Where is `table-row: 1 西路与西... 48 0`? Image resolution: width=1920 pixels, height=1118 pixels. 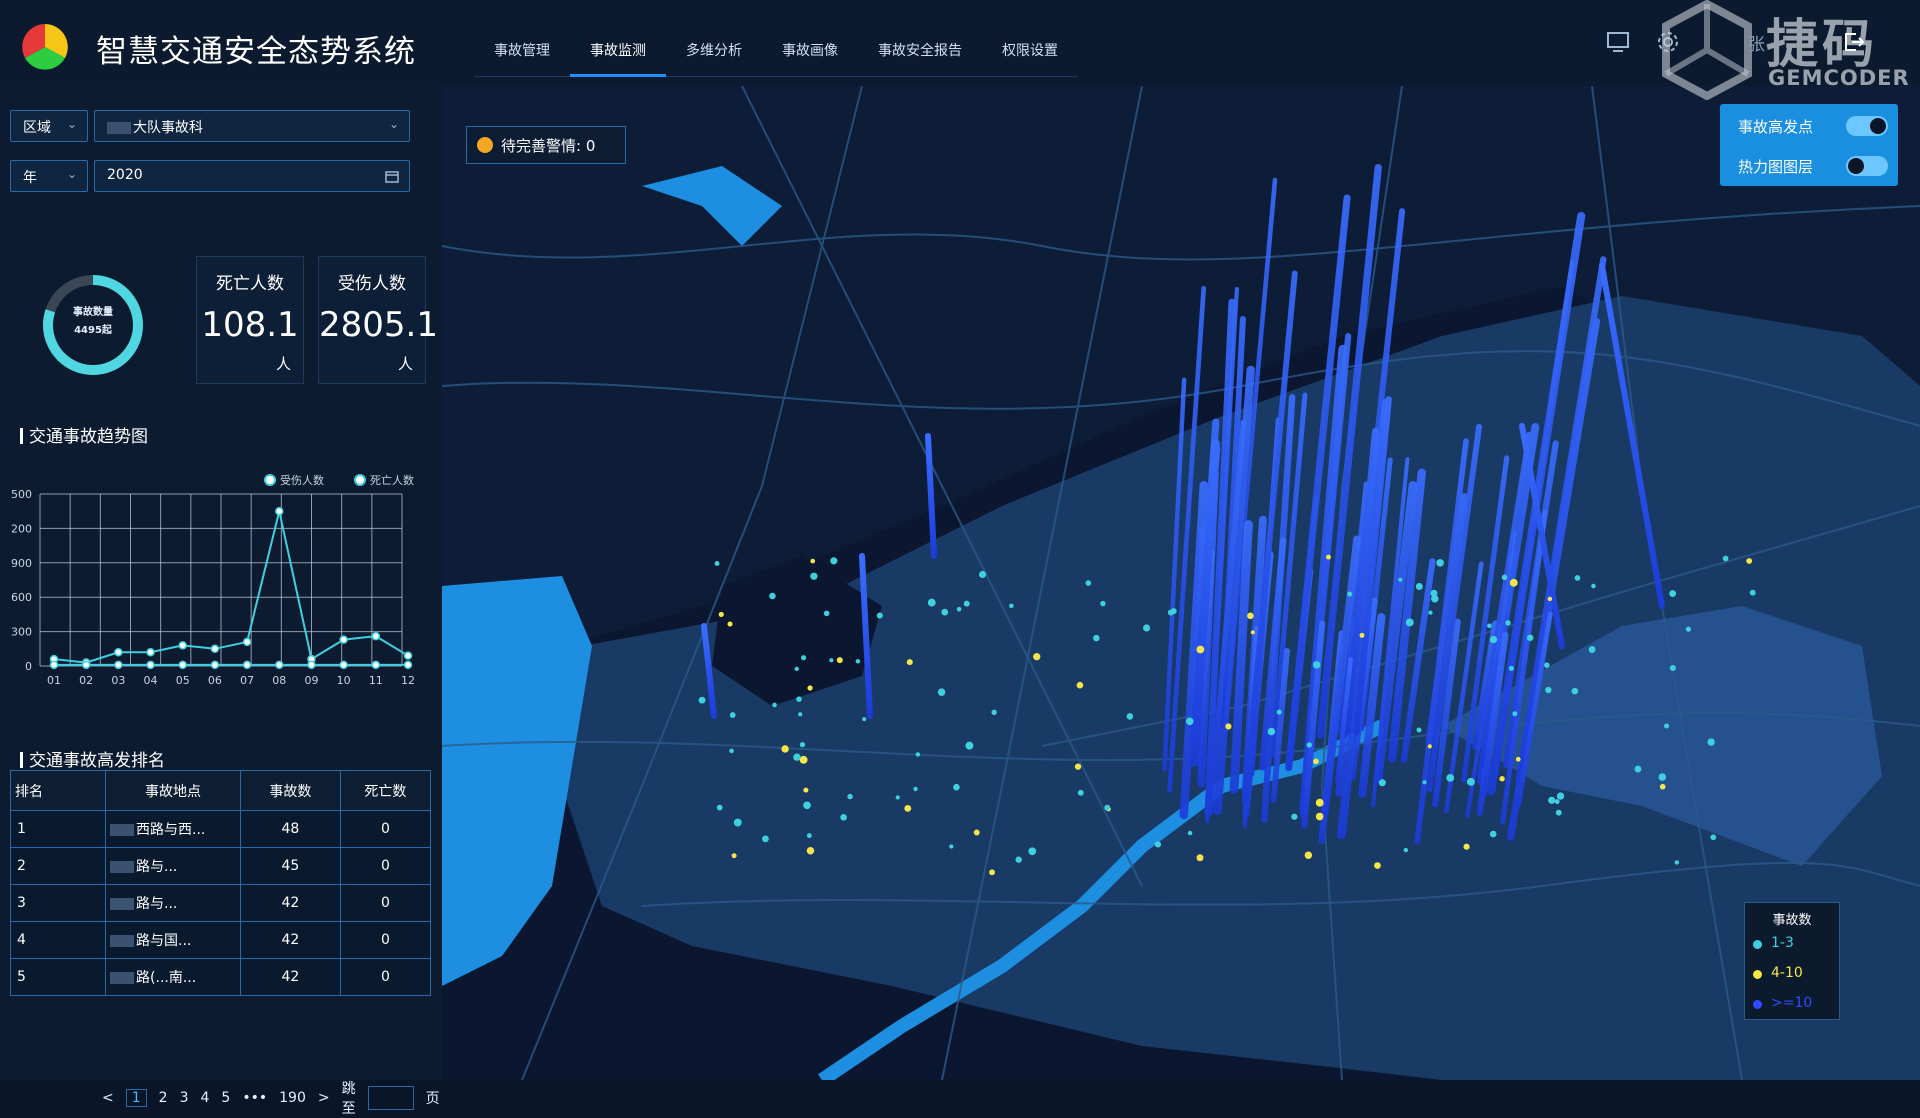 table-row: 1 西路与西... 48 0 is located at coordinates (220, 829).